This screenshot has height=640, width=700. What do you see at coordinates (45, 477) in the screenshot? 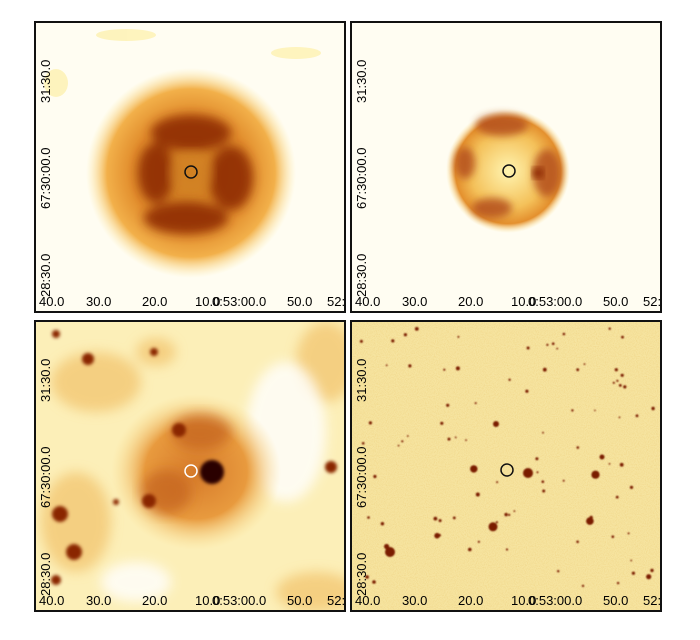
I see `dec-label: 67:30:00.0` at bounding box center [45, 477].